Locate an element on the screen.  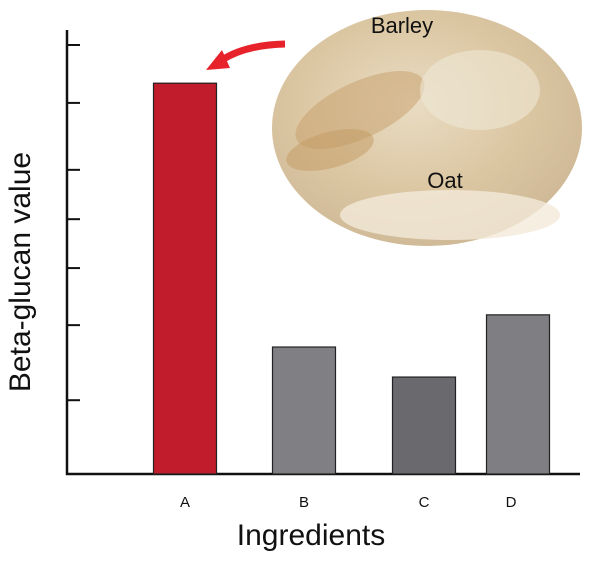
arrow is located at coordinates (253, 51).